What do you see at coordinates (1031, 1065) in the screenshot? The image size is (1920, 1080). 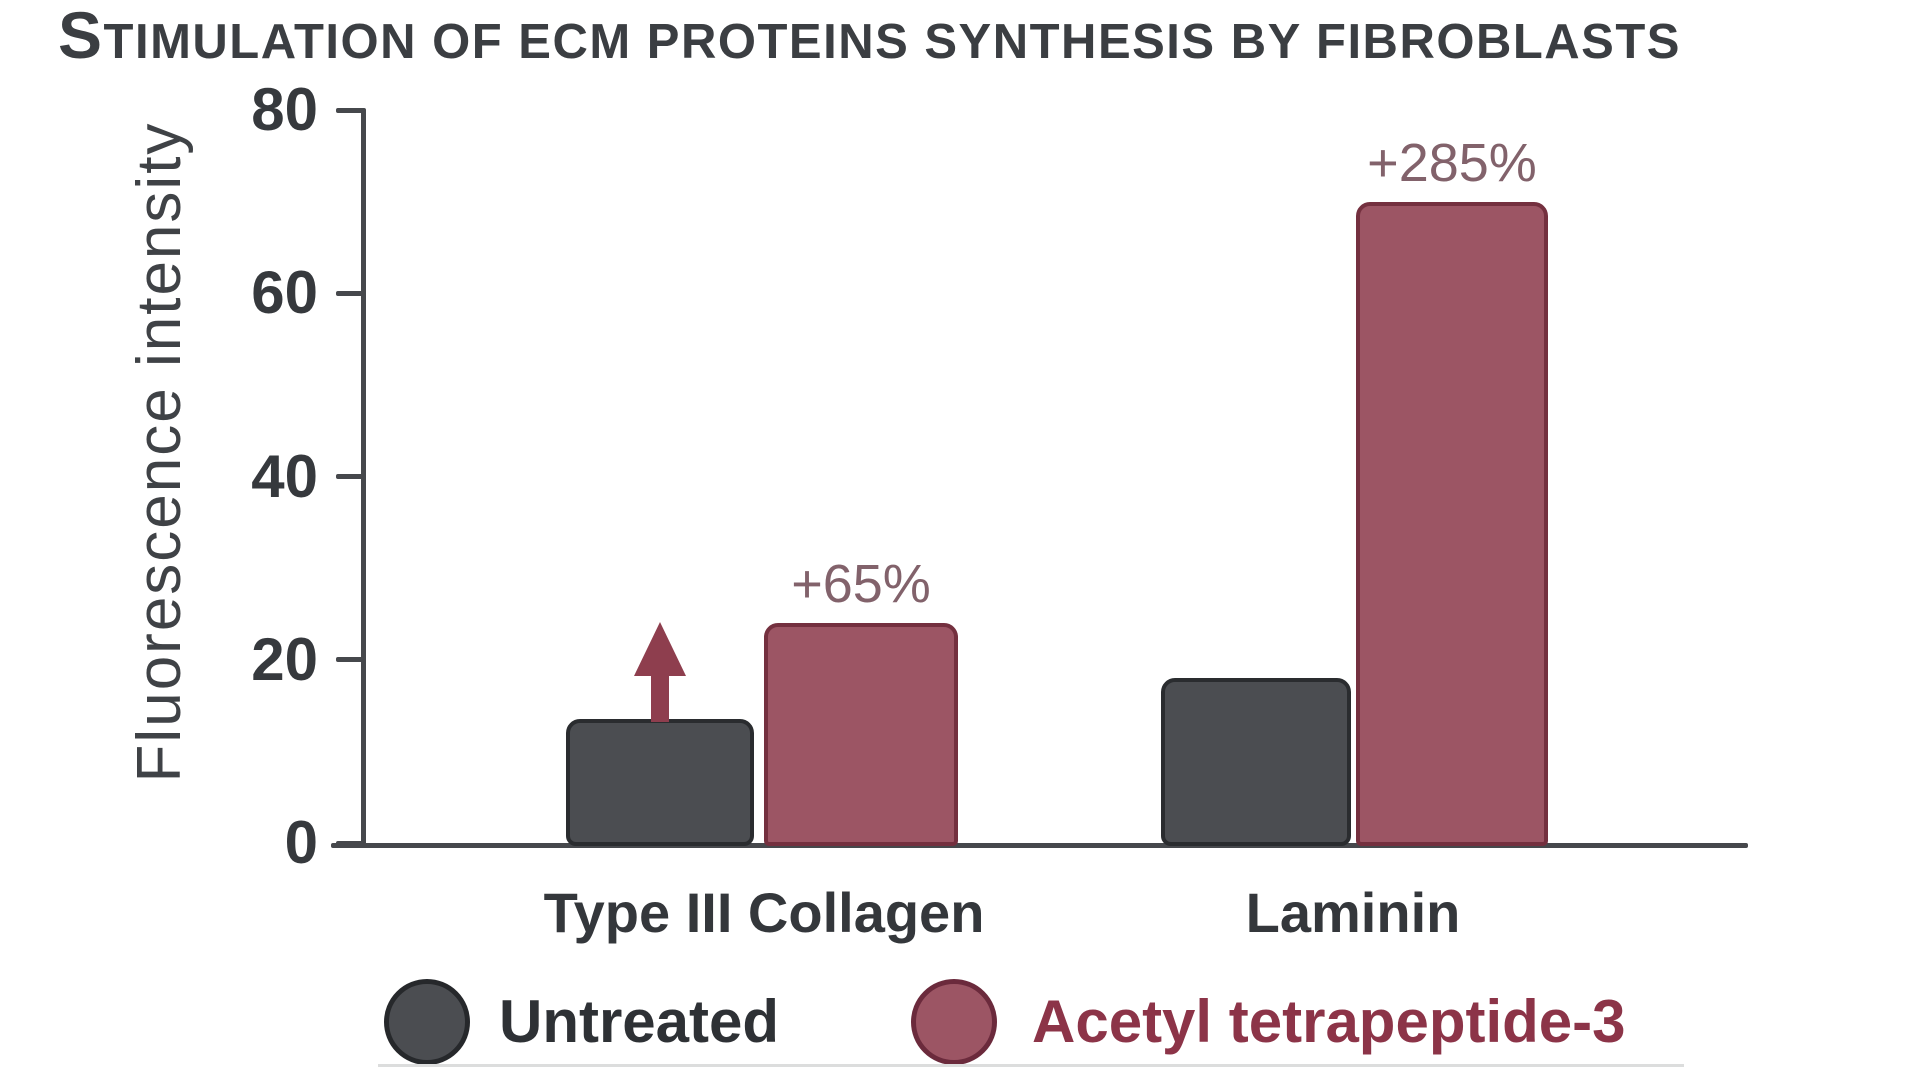 I see `separator-line` at bounding box center [1031, 1065].